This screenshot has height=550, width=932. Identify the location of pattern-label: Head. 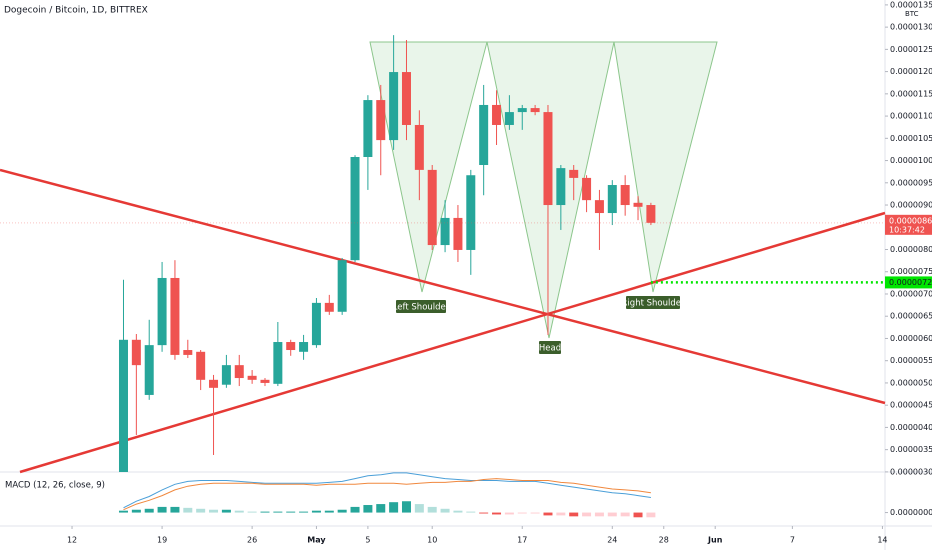
(550, 349).